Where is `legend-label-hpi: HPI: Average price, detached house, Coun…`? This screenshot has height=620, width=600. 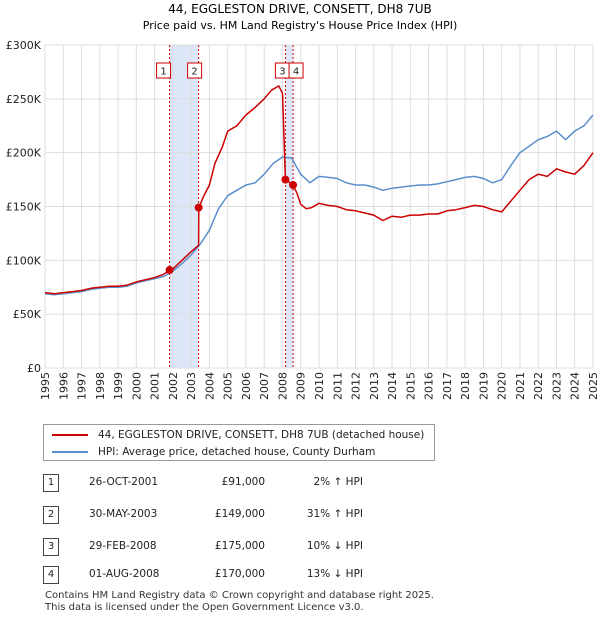
legend-label-hpi: HPI: Average price, detached house, Coun… is located at coordinates (237, 452).